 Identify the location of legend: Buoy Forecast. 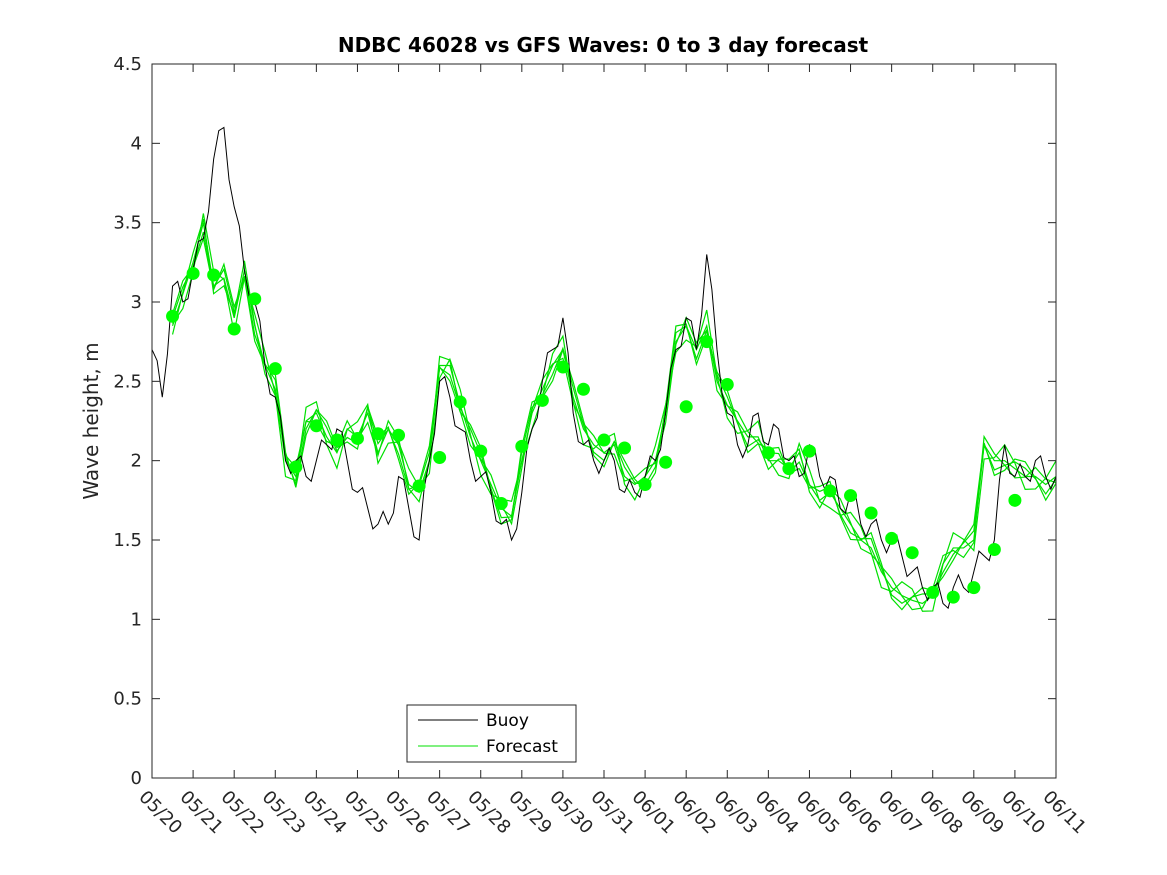
(491, 733).